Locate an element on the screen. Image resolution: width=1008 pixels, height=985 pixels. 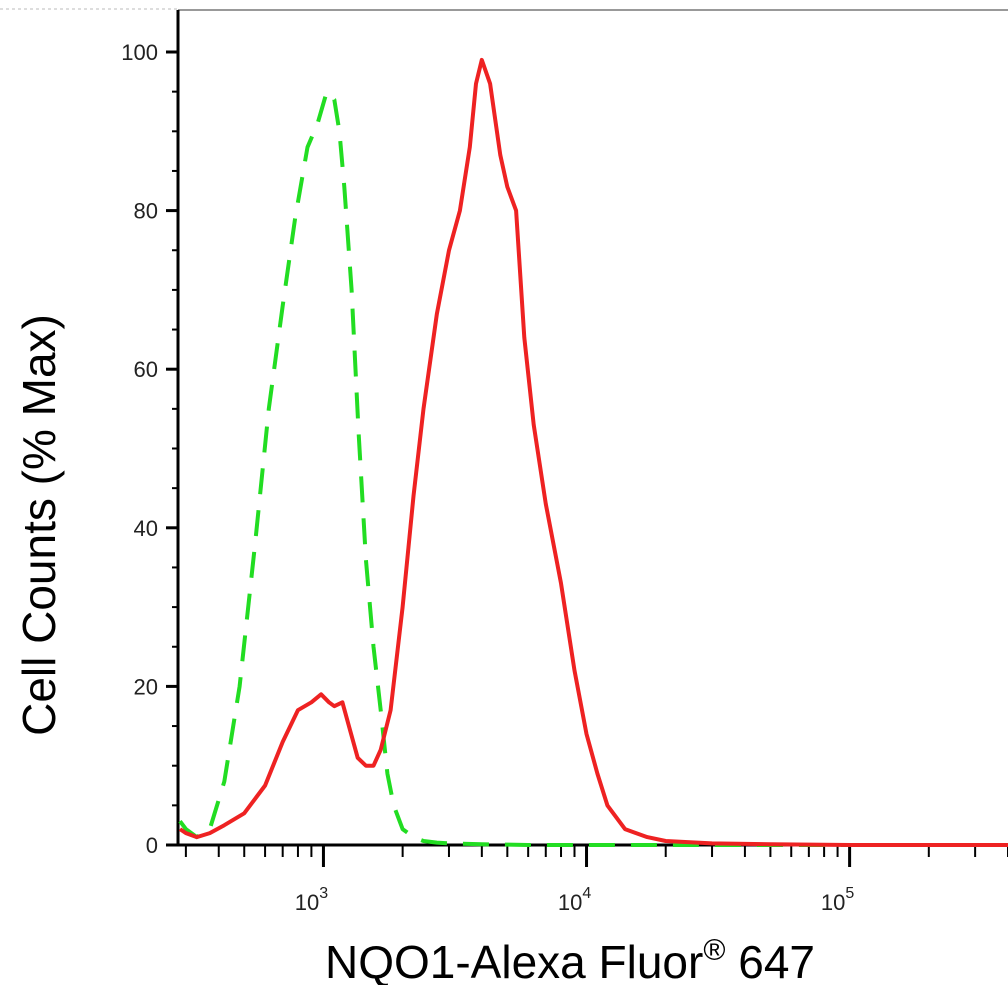
y-axis-title: Cell Counts (% Max) is located at coordinates (39, 525).